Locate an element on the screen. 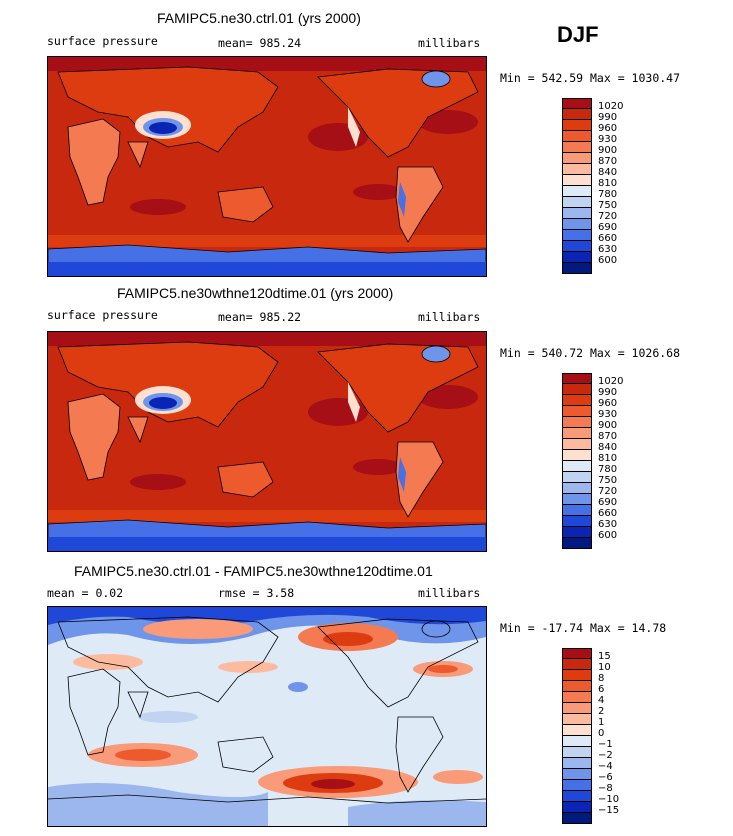 This screenshot has width=733, height=836. panel1-title: FAMIPC5.ne30.ctrl.01 (yrs 2000) is located at coordinates (259, 18).